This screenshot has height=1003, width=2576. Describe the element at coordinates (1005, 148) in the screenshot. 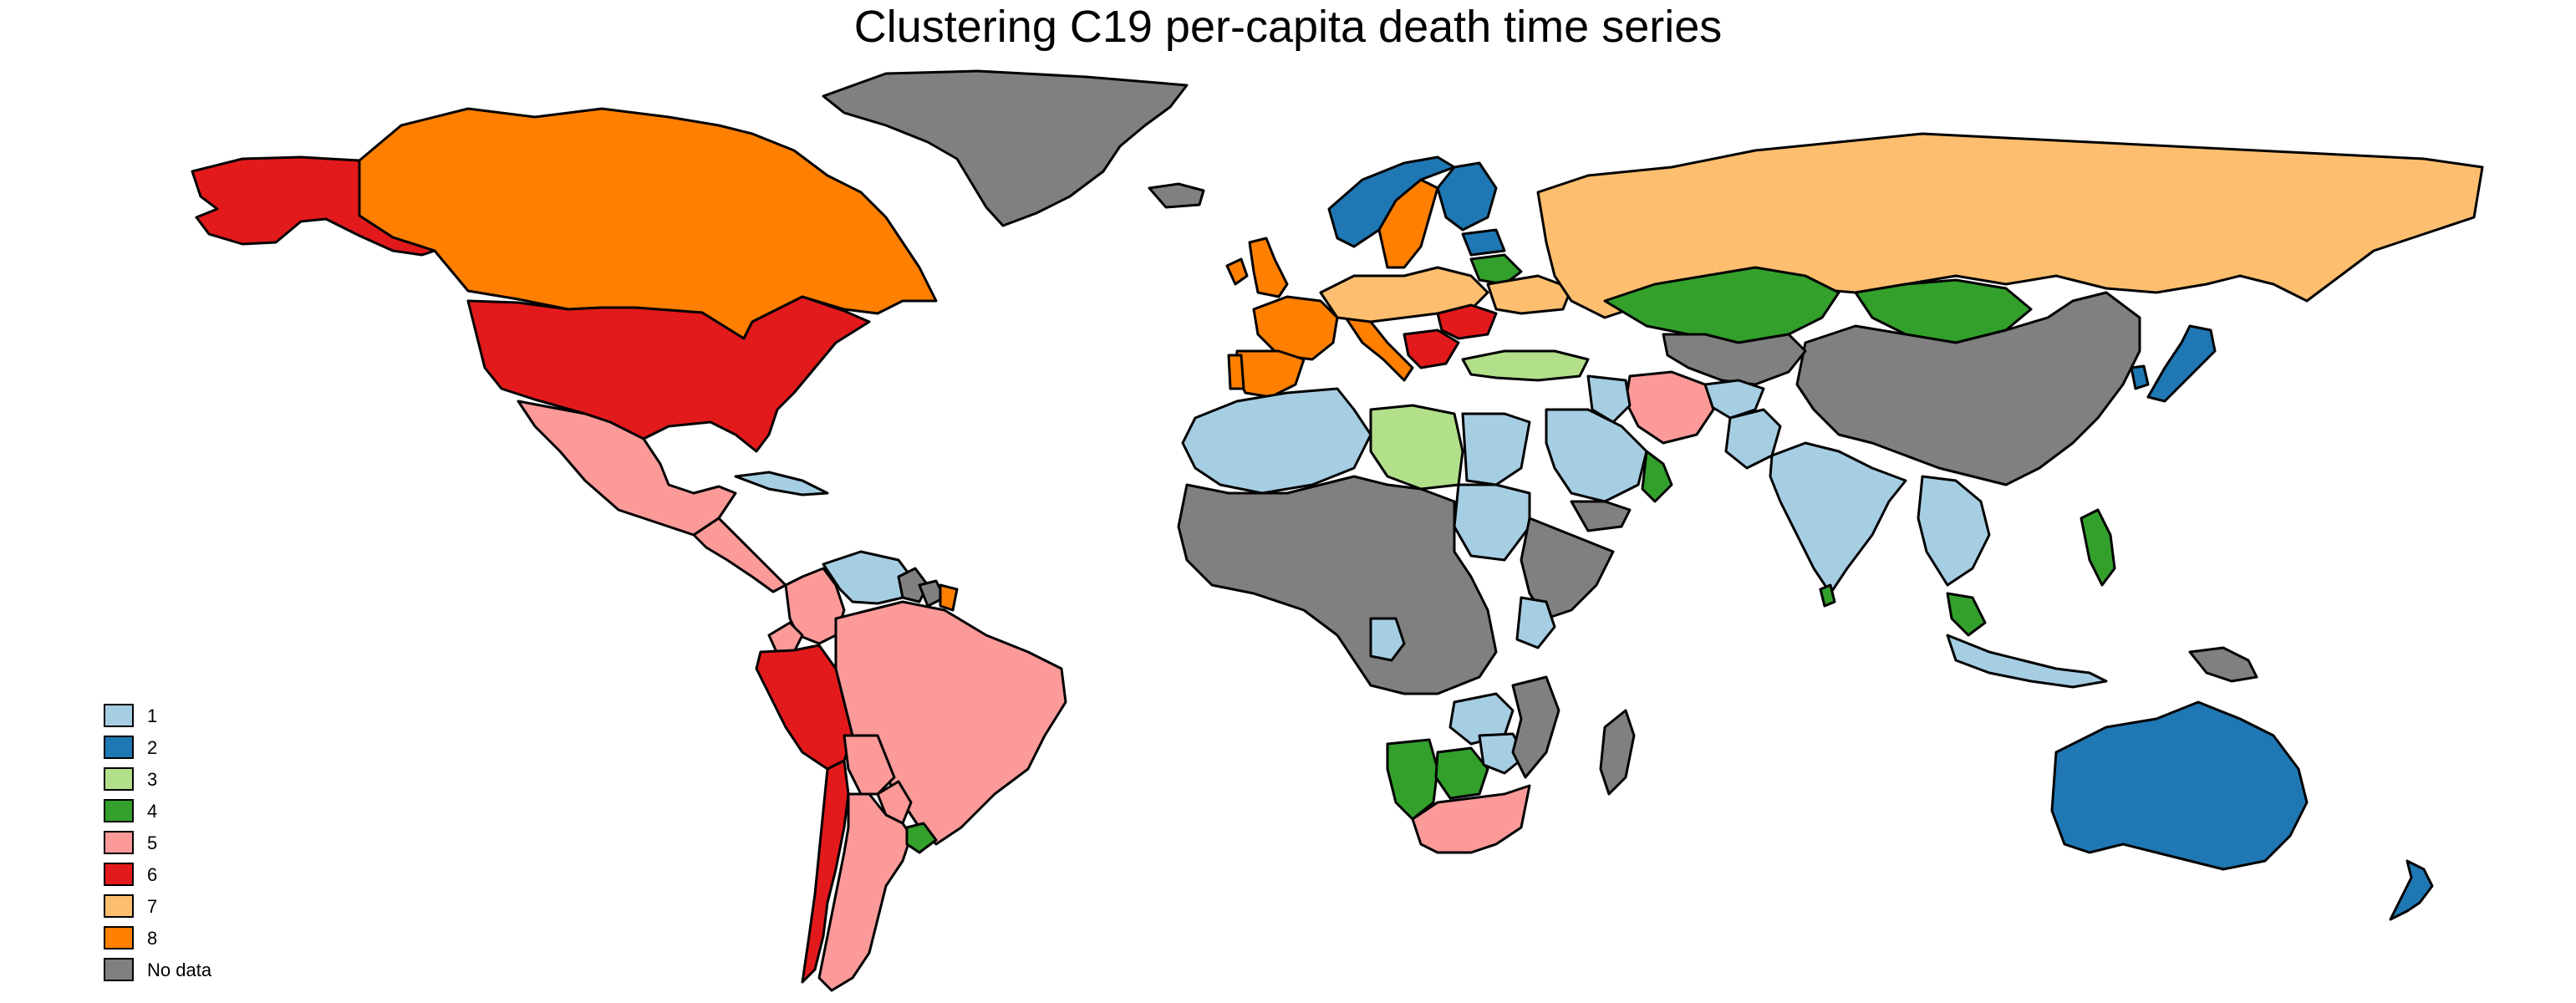

I see `country-greenland: Greenland` at that location.